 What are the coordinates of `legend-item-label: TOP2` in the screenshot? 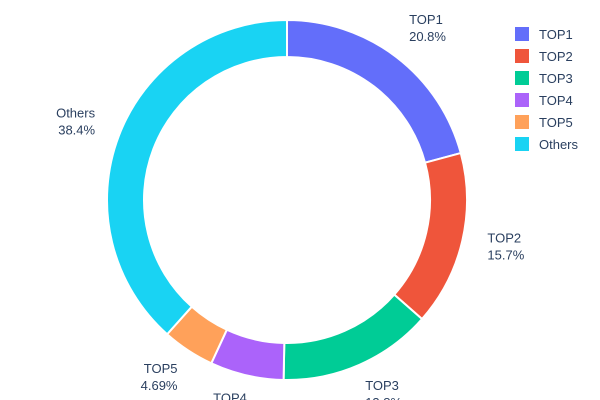 It's located at (556, 56).